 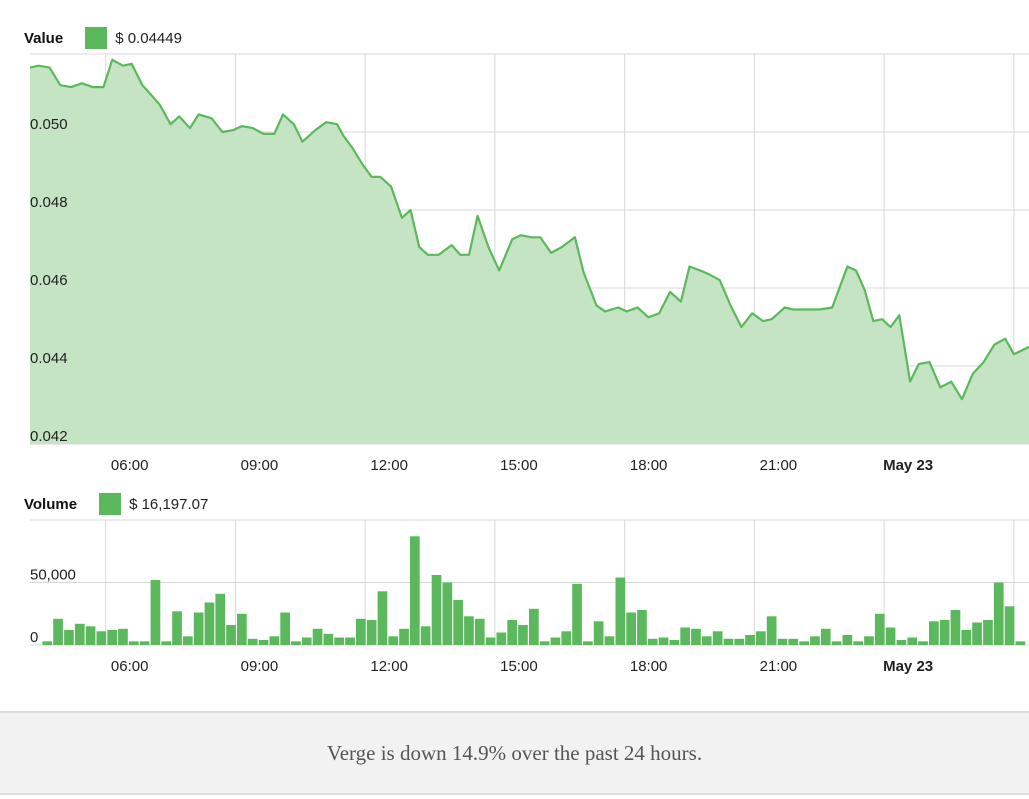 I want to click on value-legend-value: $ 0.04449, so click(x=148, y=38).